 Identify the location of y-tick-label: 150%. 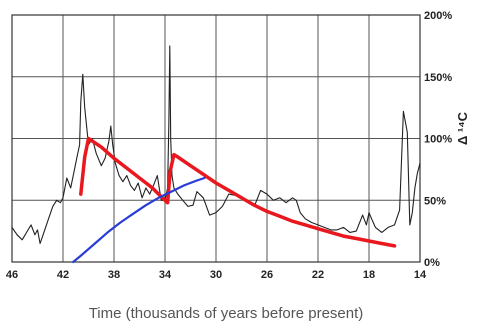
(438, 78).